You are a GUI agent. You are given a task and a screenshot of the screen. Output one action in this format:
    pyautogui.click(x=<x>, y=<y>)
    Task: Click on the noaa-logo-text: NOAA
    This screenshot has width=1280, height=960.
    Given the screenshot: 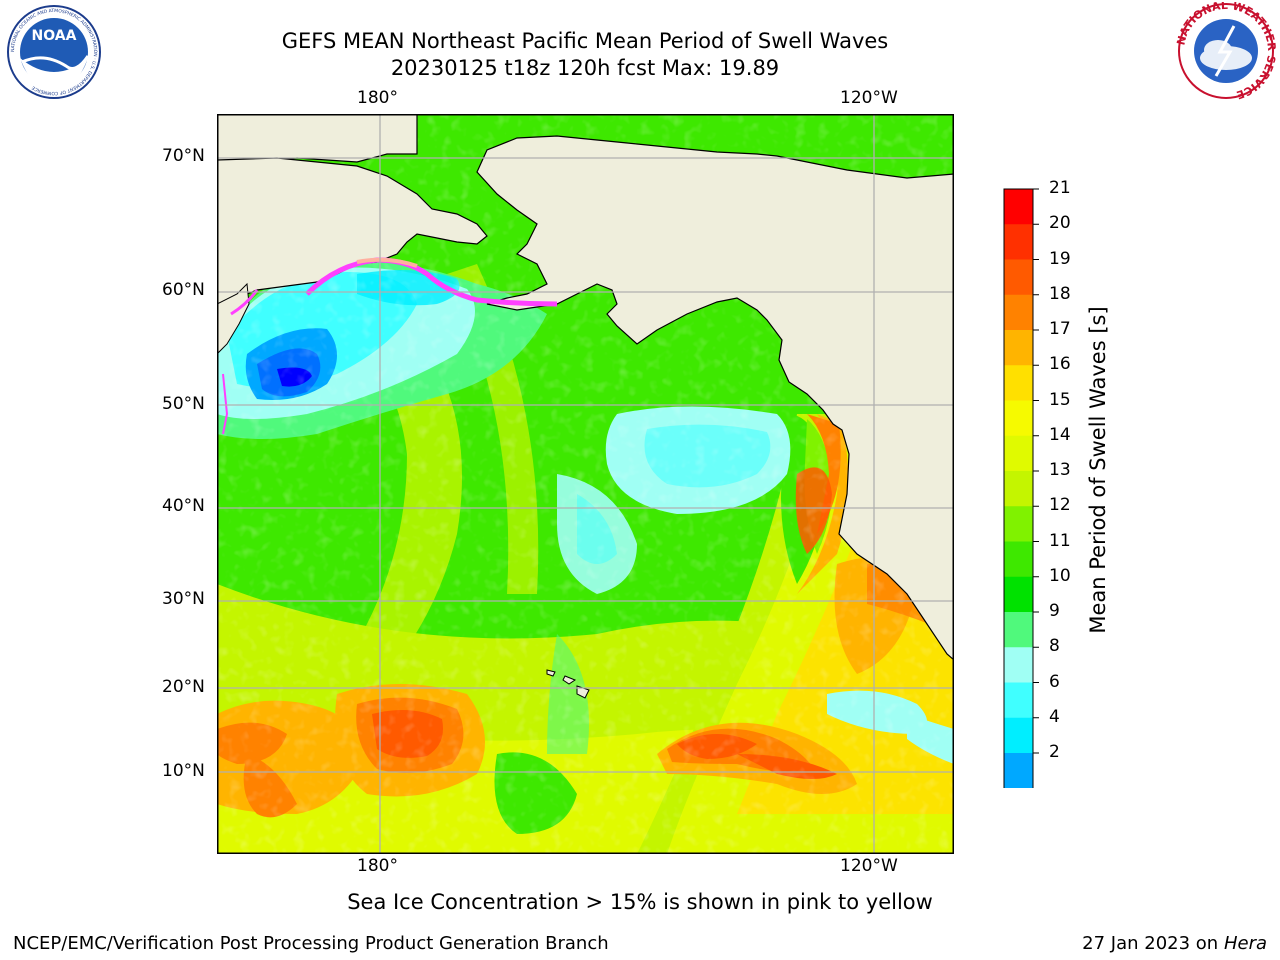 What is the action you would take?
    pyautogui.click(x=54, y=36)
    